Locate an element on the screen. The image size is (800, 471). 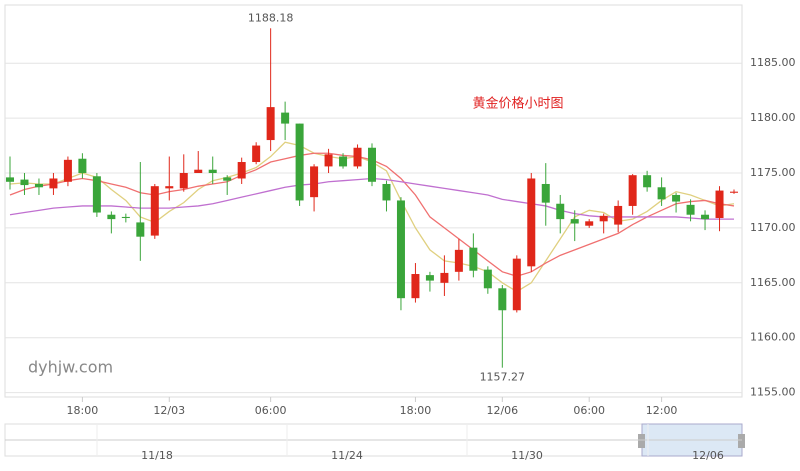
navigator-label: 11/30 is located at coordinates (527, 455).